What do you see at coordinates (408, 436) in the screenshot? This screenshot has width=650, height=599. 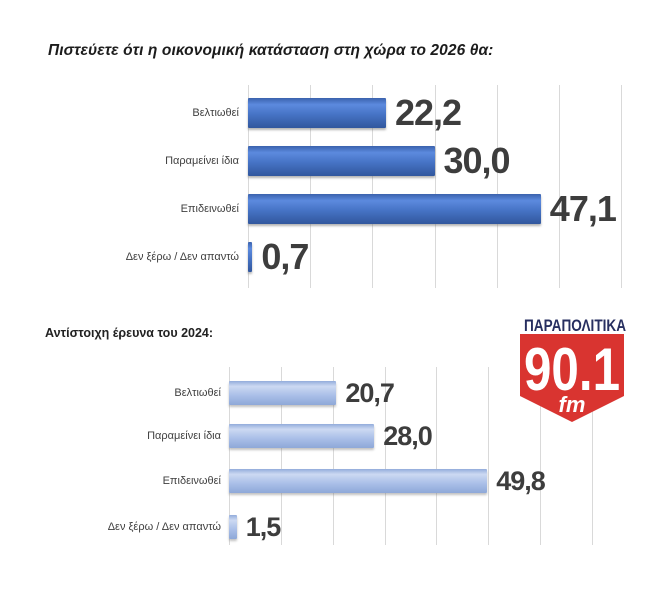 I see `value-label: 28,0` at bounding box center [408, 436].